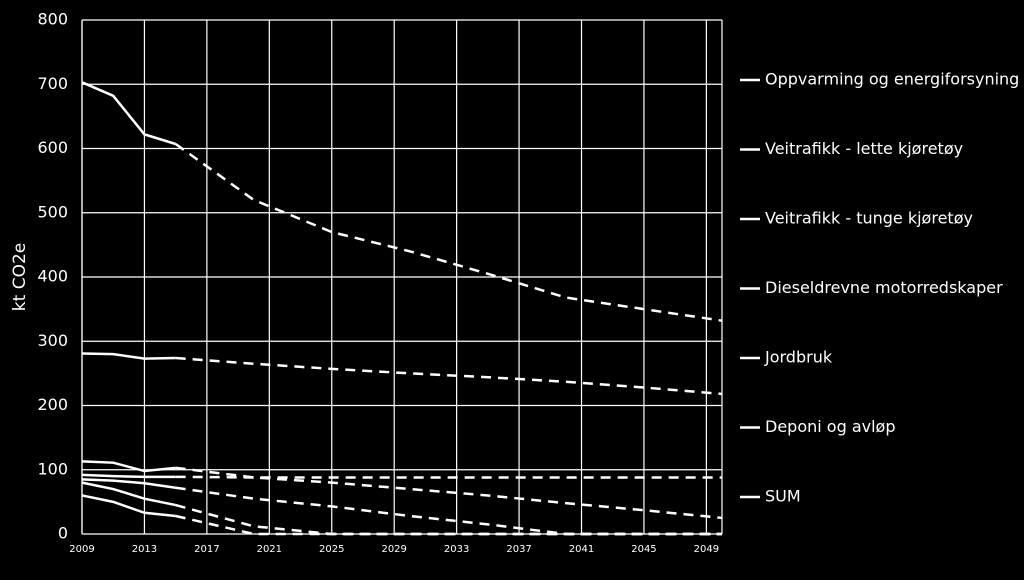 The image size is (1024, 580). Describe the element at coordinates (830, 426) in the screenshot. I see `legend-label: Deponi og avløp` at that location.